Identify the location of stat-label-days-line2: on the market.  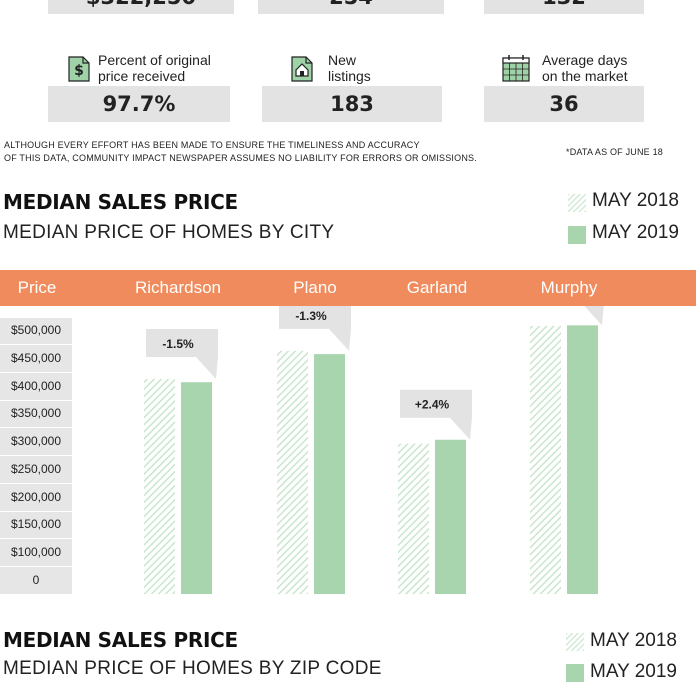
(585, 76).